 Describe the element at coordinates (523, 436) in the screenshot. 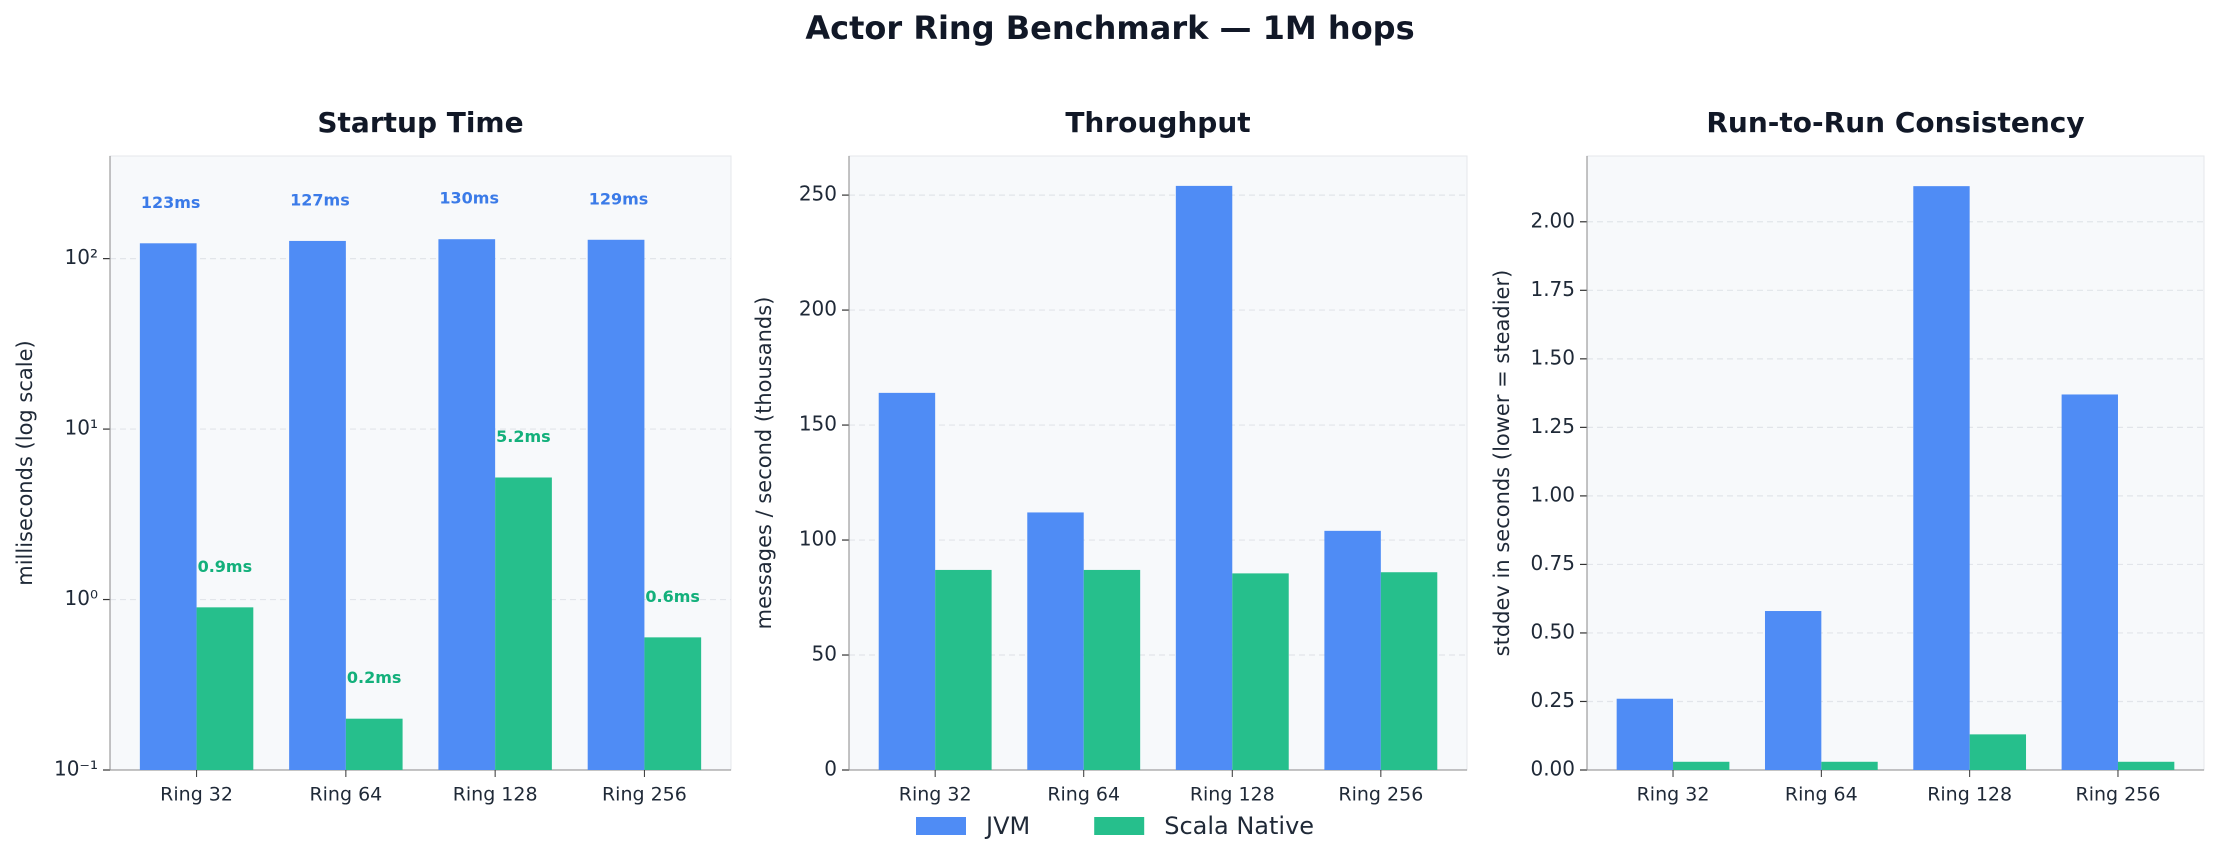

I see `value-label: 5.2ms` at that location.